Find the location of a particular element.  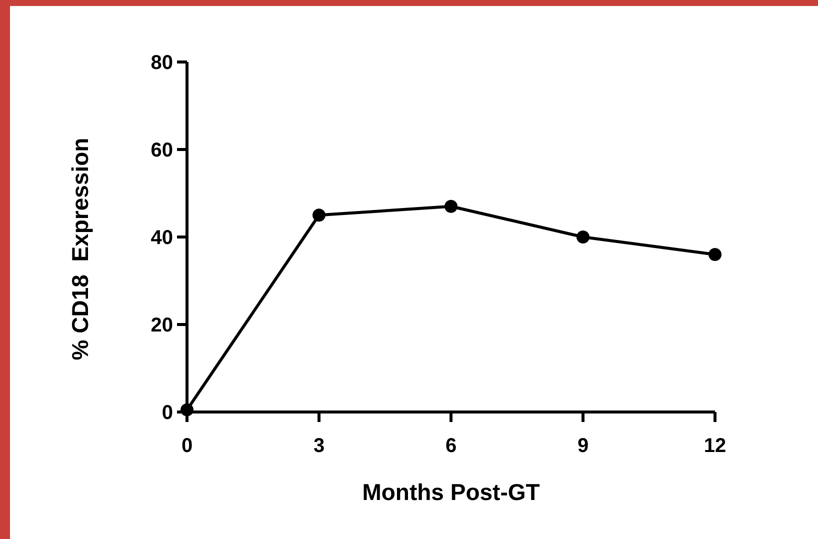

y-tick-label: 0 is located at coordinates (167, 413).